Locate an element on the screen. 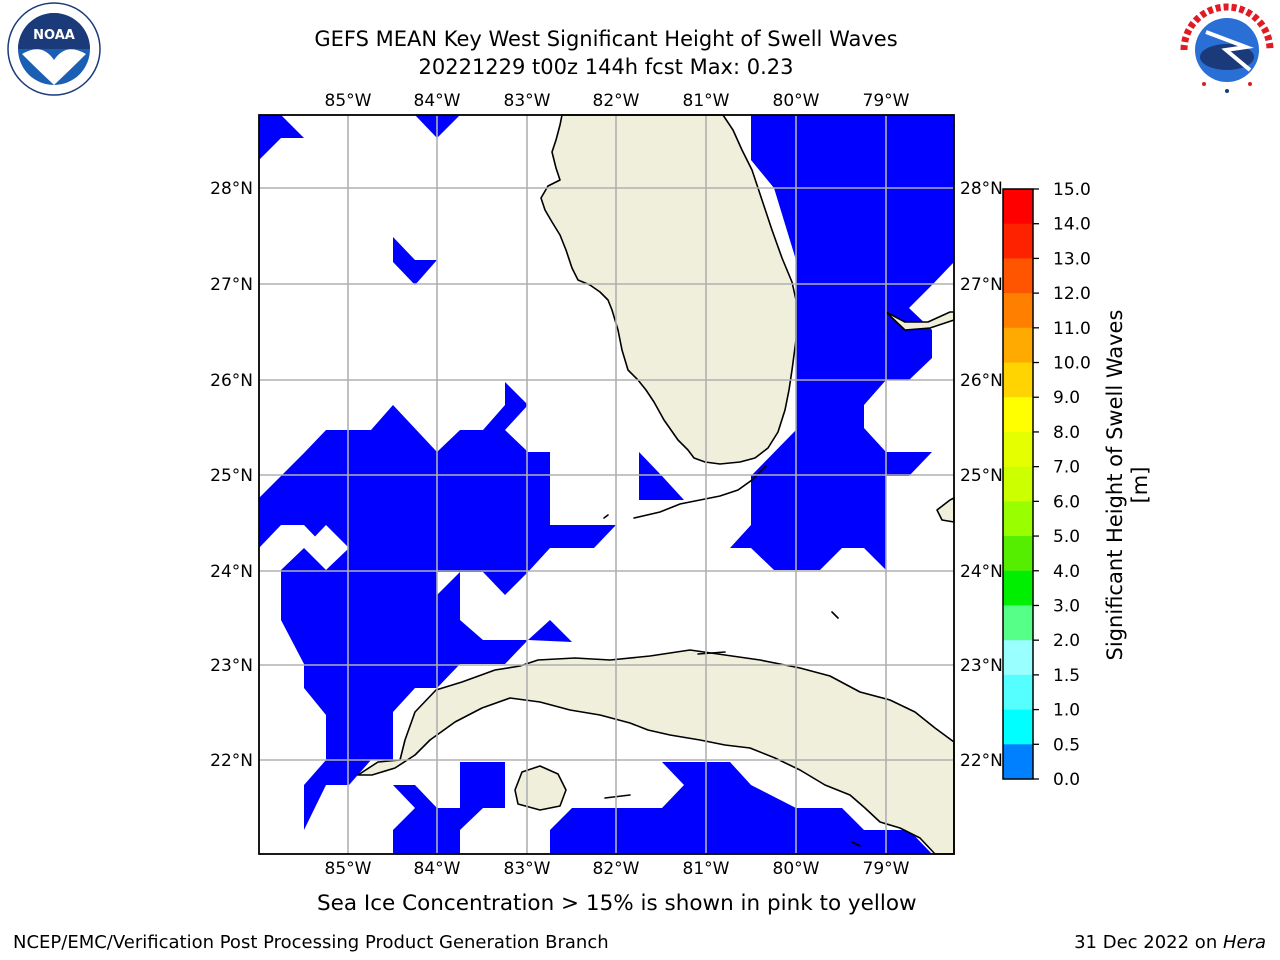 This screenshot has width=1280, height=960. florida-keys is located at coordinates (732, 656).